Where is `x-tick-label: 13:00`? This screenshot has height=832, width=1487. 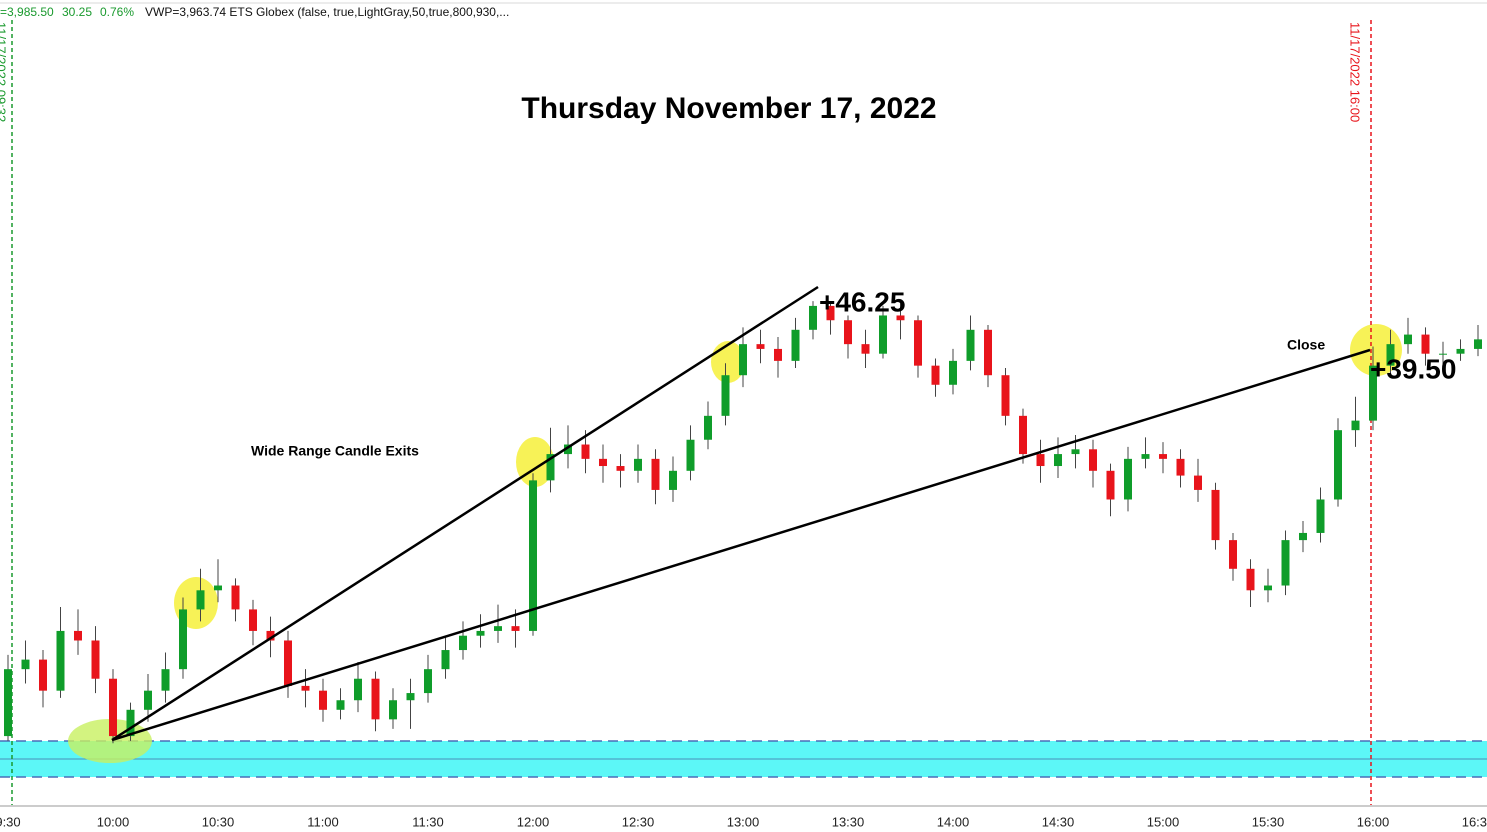
x-tick-label: 13:00 is located at coordinates (743, 821).